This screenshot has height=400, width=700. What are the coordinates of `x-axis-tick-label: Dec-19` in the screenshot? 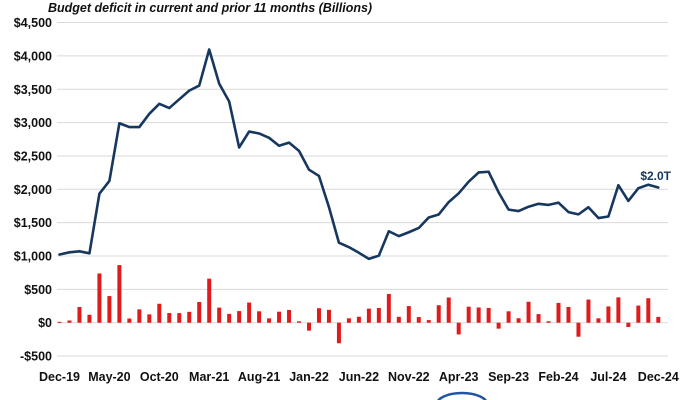 It's located at (59, 377).